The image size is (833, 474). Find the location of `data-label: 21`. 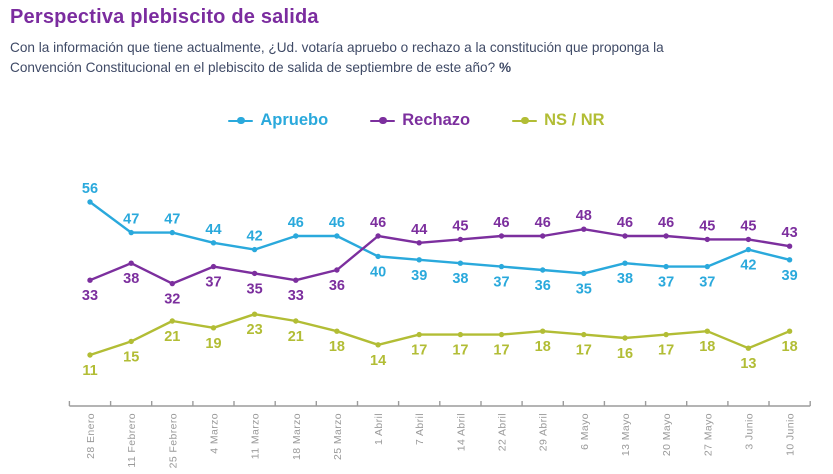

data-label: 21 is located at coordinates (172, 337).